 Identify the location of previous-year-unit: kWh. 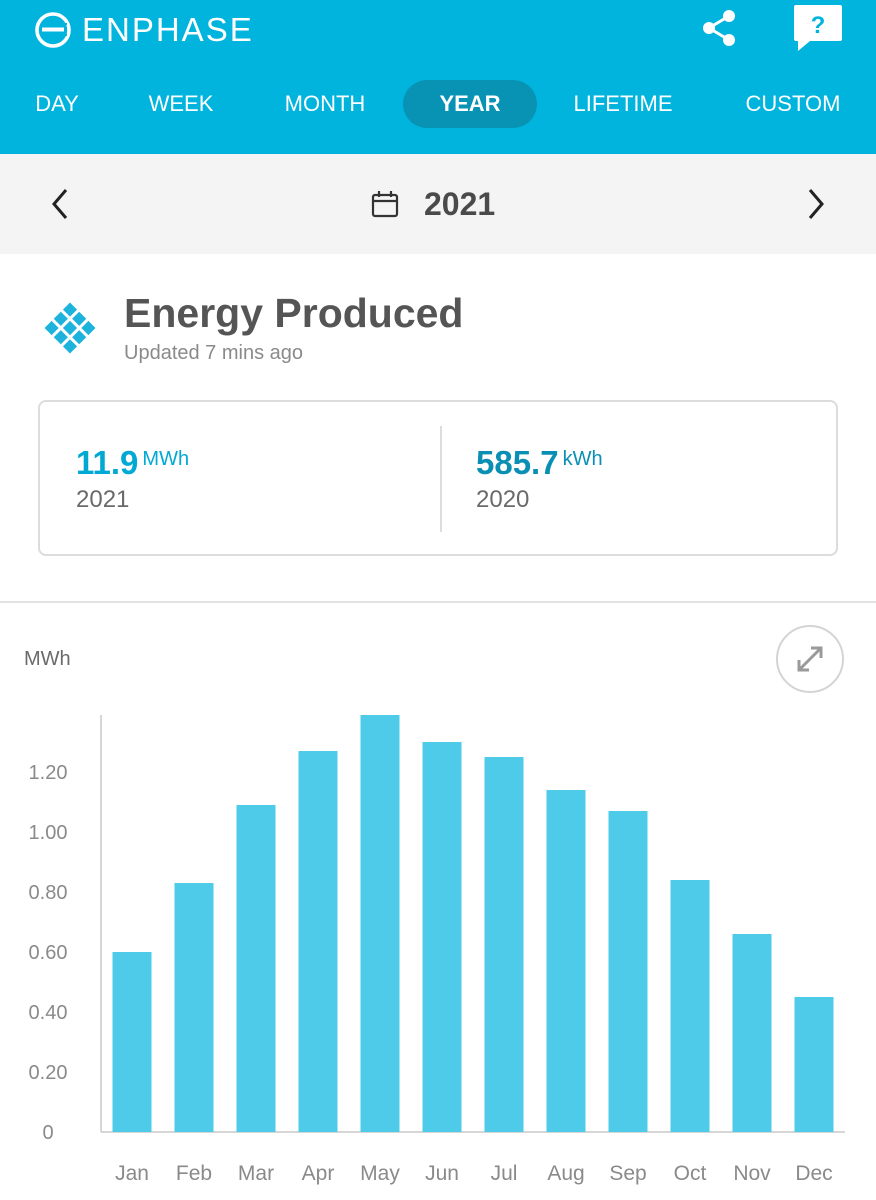
(582, 459).